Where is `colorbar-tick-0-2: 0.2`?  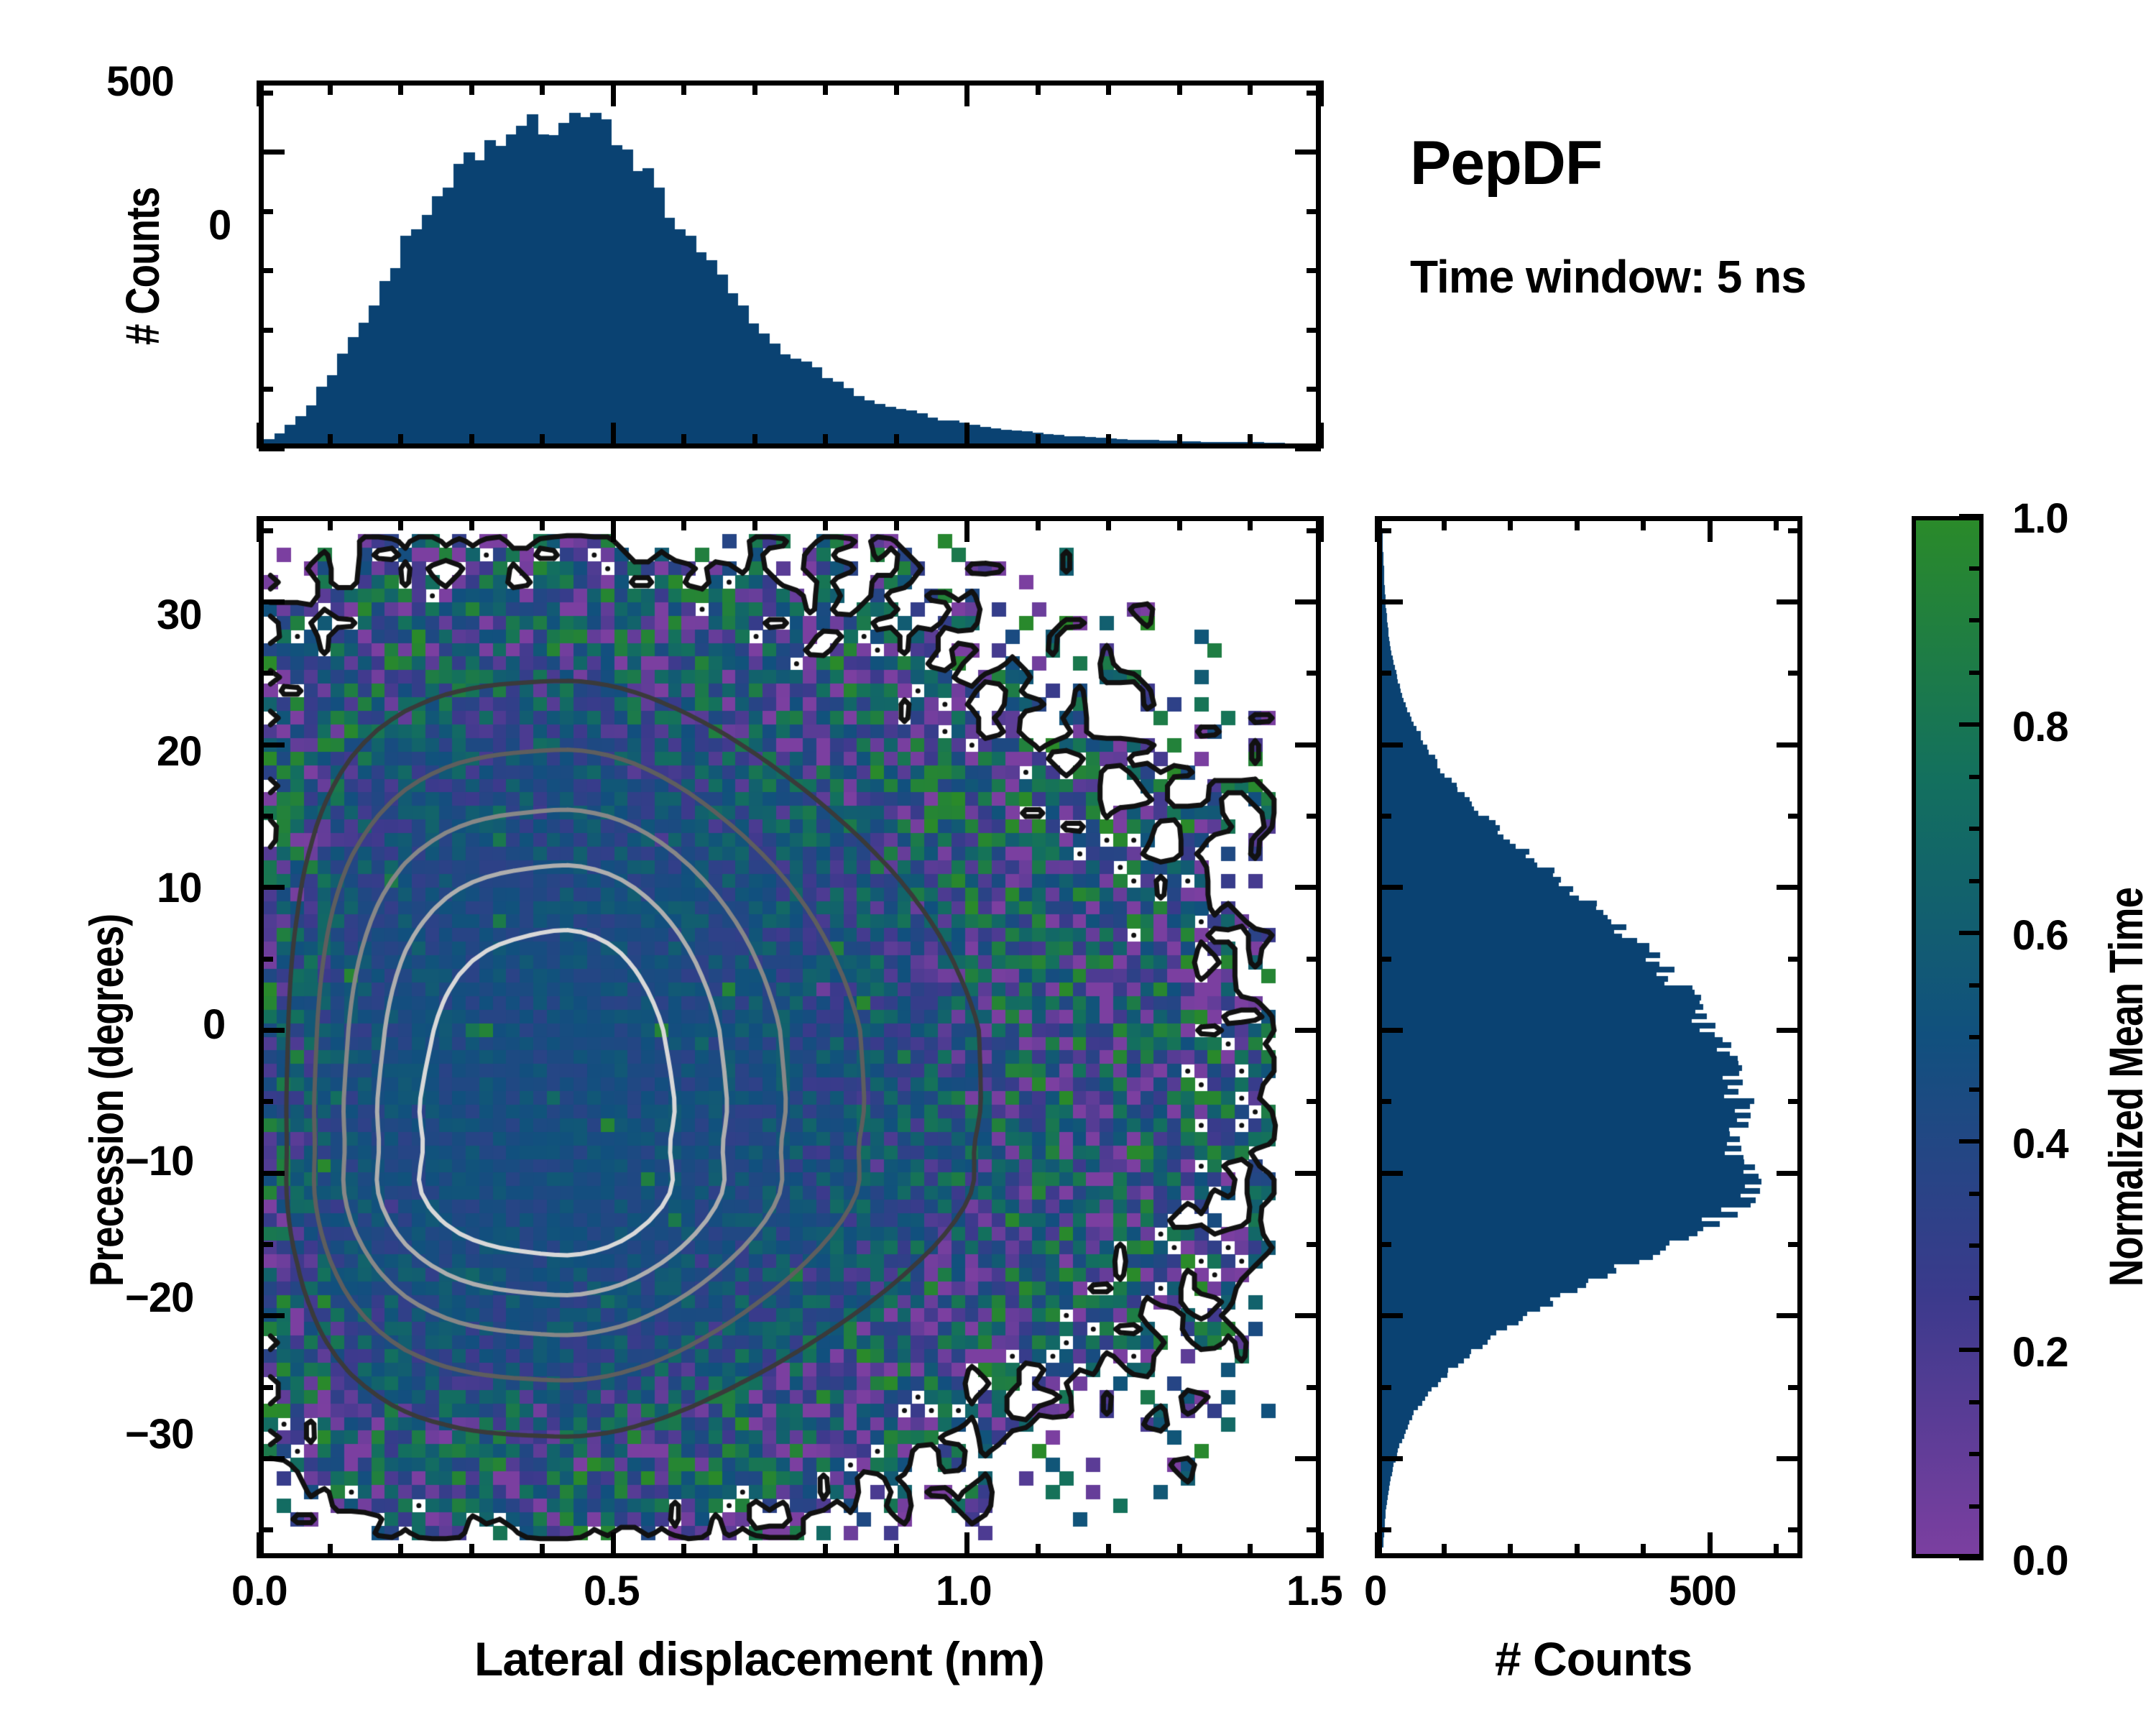
colorbar-tick-0-2: 0.2 is located at coordinates (2040, 1352).